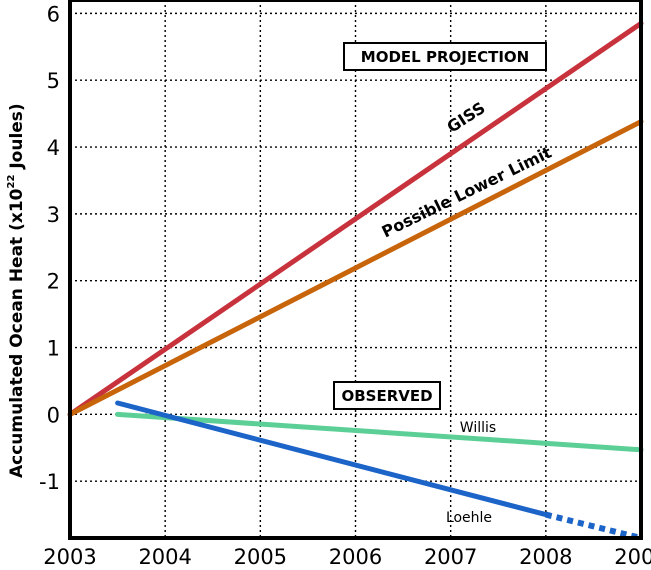  Describe the element at coordinates (632, 557) in the screenshot. I see `x-tick-label: 2009` at that location.